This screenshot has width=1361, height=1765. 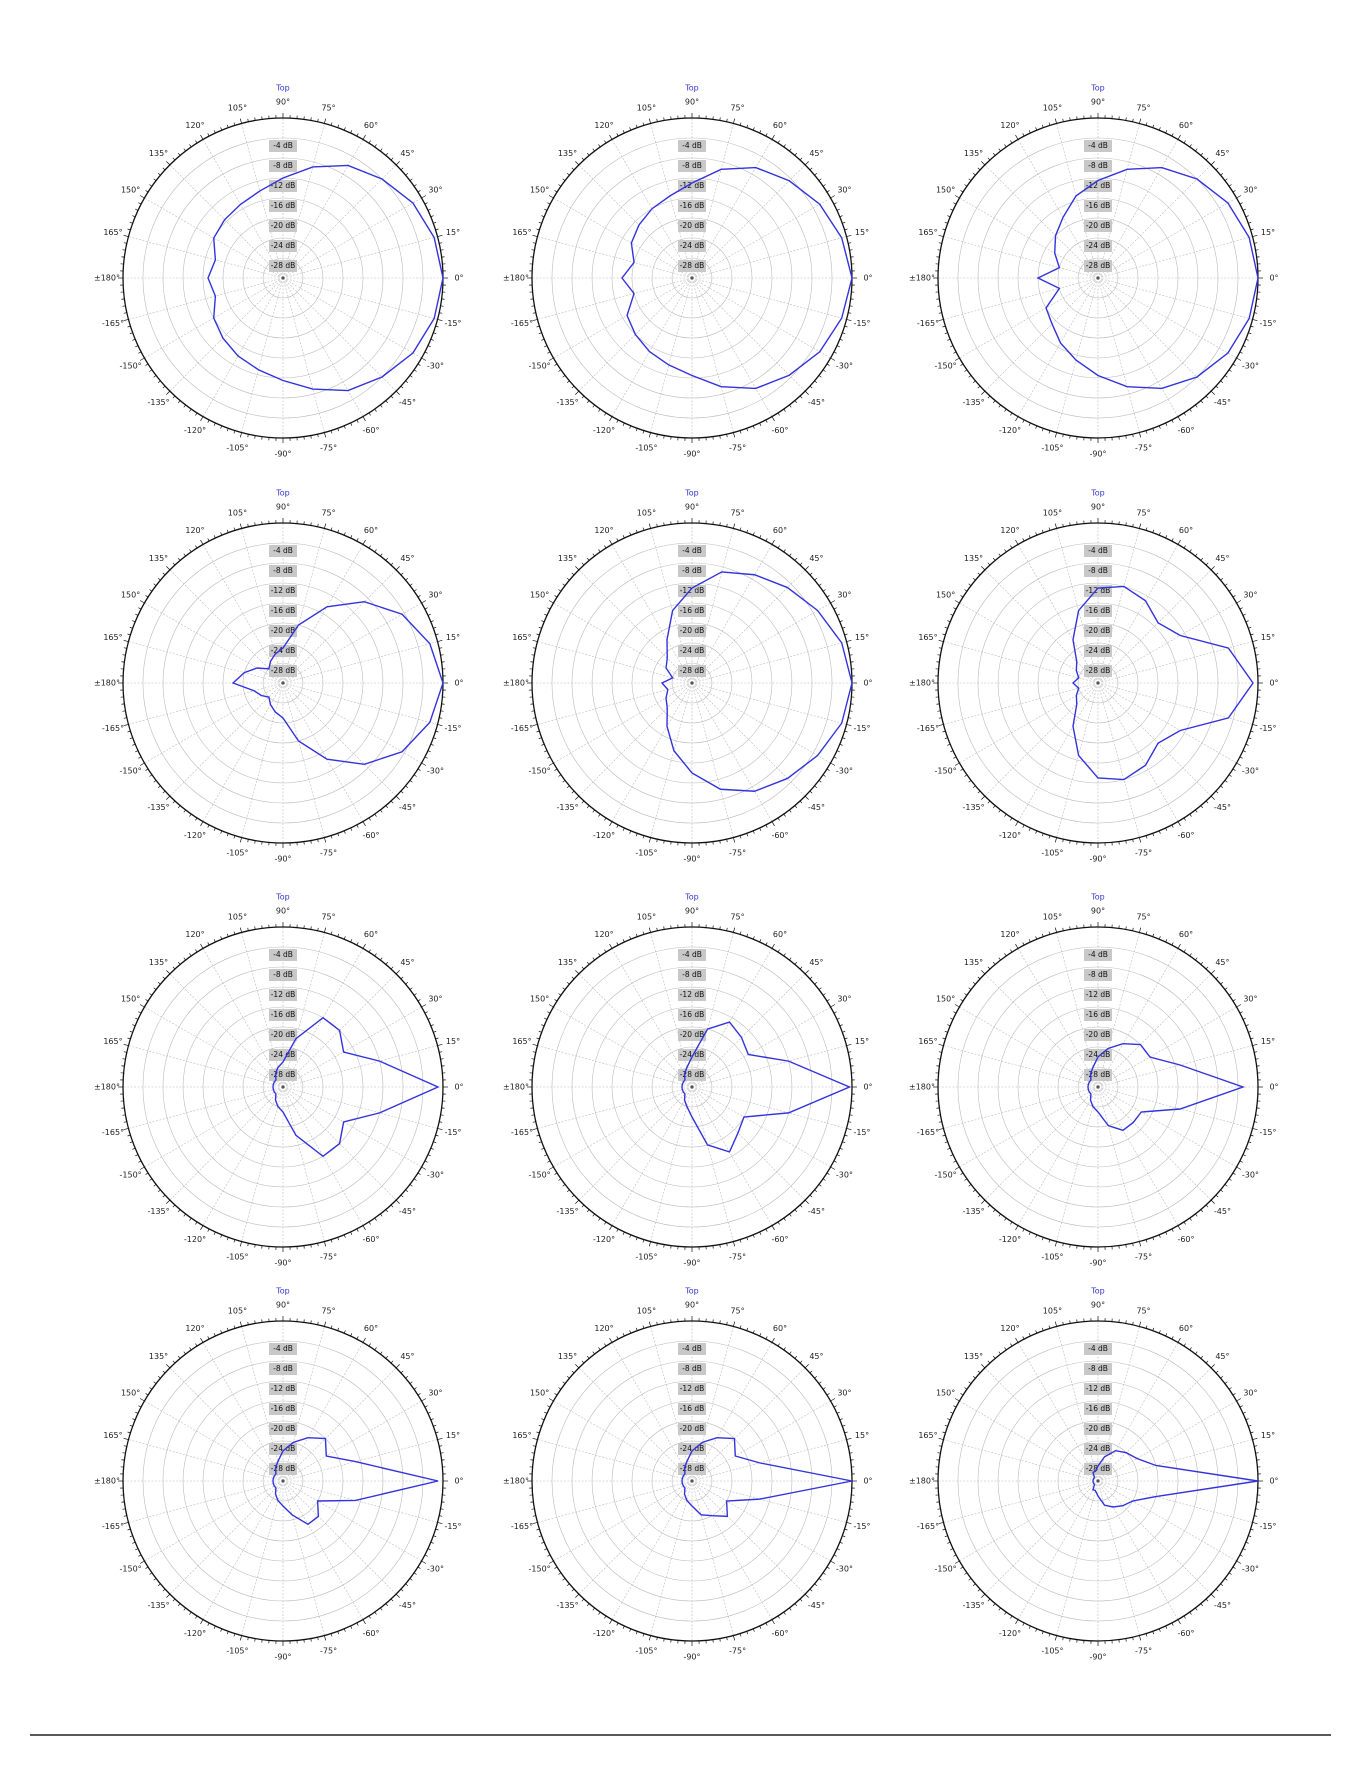 I want to click on angle-tick-label: 105°, so click(x=237, y=512).